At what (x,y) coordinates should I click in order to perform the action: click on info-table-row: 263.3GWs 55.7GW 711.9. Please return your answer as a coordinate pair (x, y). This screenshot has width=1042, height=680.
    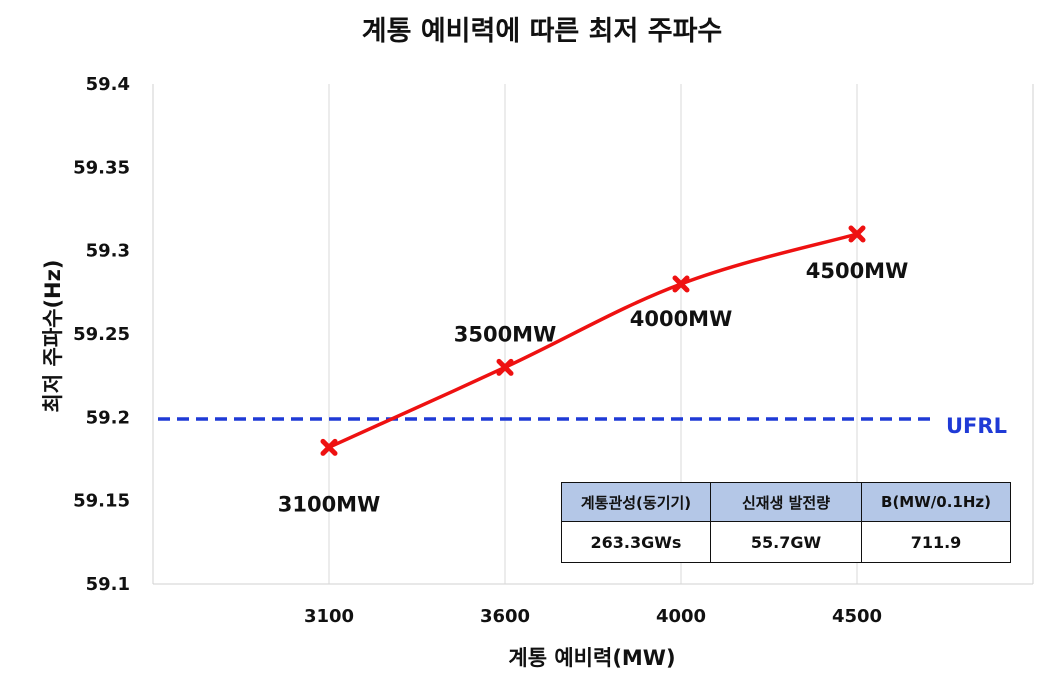
    Looking at the image, I should click on (786, 542).